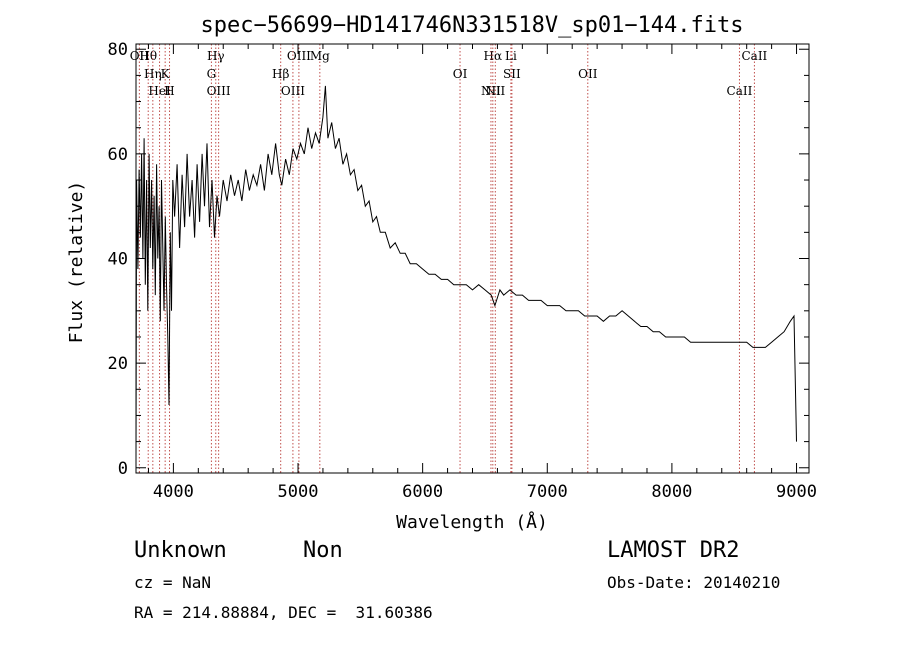 The width and height of the screenshot is (900, 649). Describe the element at coordinates (694, 582) in the screenshot. I see `obs-date-text: Obs-Date: 20140210` at that location.